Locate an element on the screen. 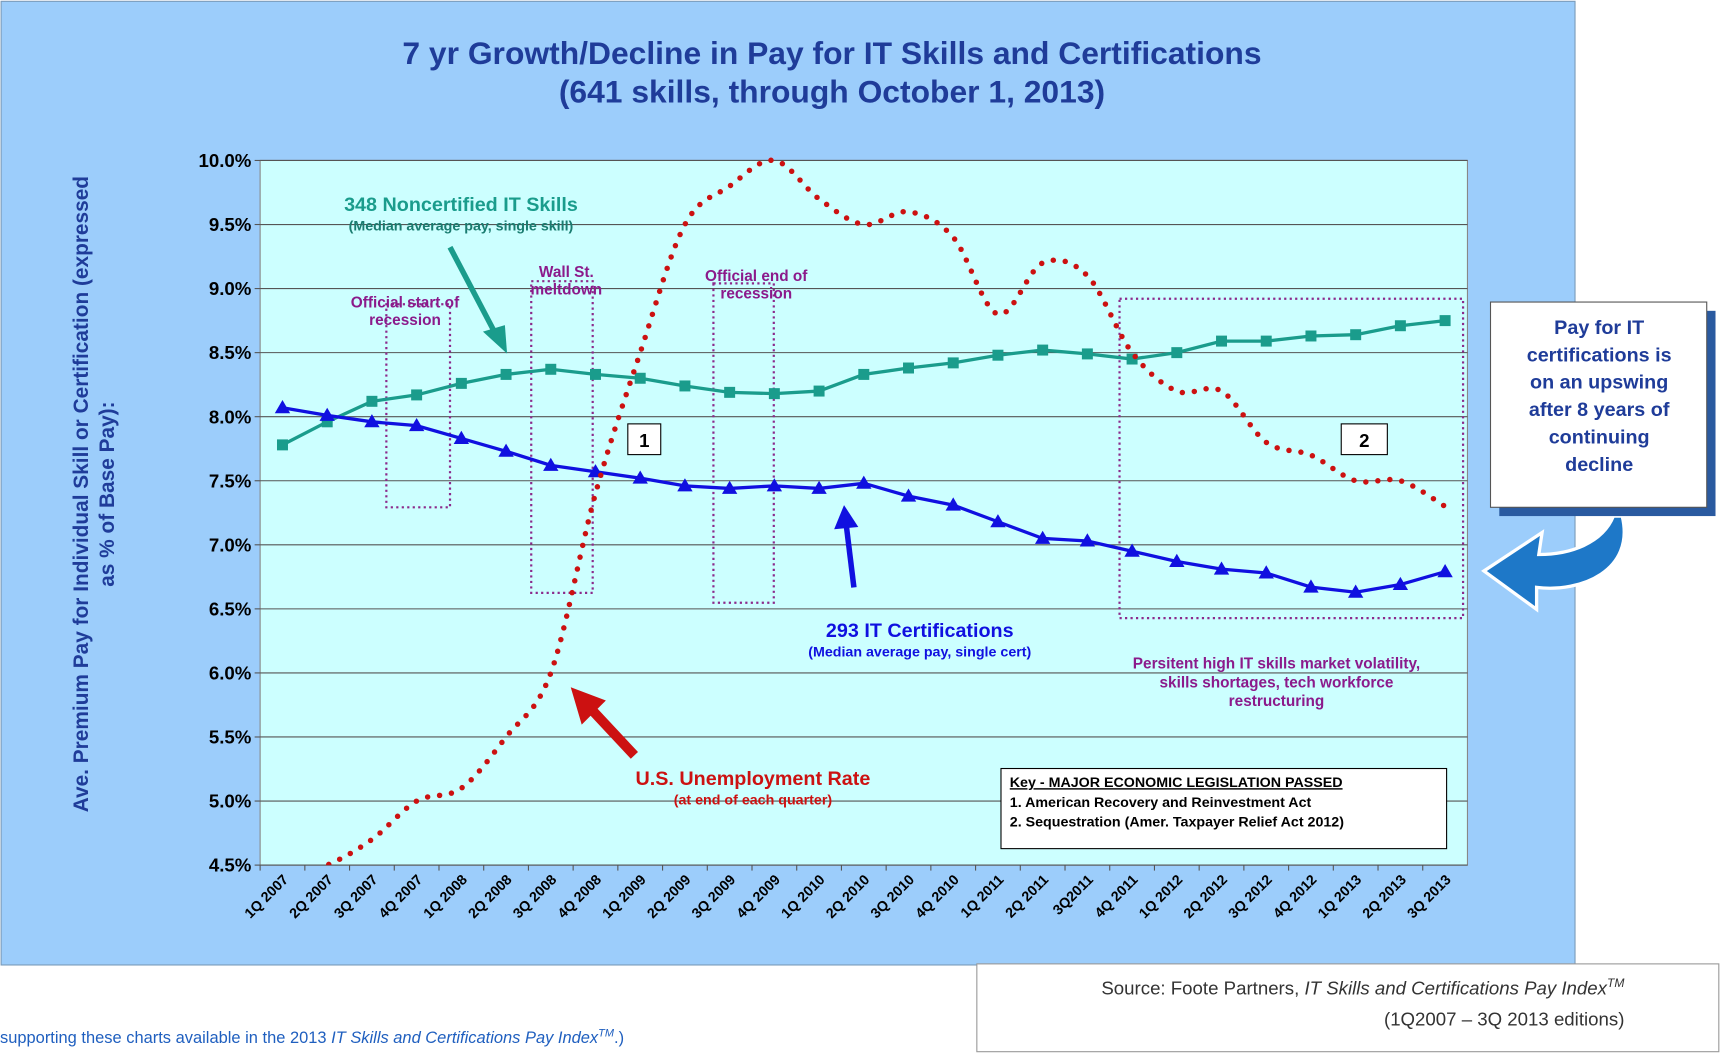 Image resolution: width=1721 pixels, height=1053 pixels. y-tick-label: 8.5% is located at coordinates (230, 352).